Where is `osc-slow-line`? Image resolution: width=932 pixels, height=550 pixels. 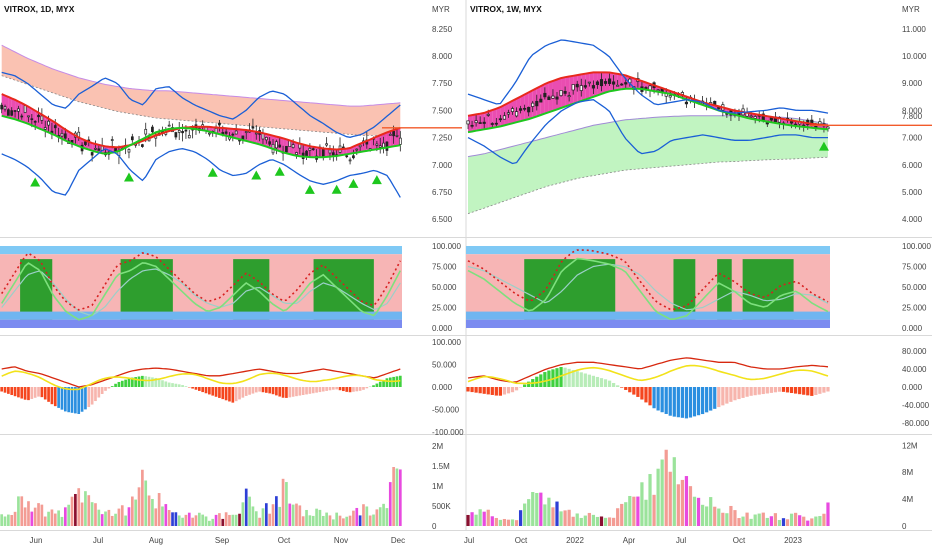
osc-slow-line is located at coordinates (648, 287).